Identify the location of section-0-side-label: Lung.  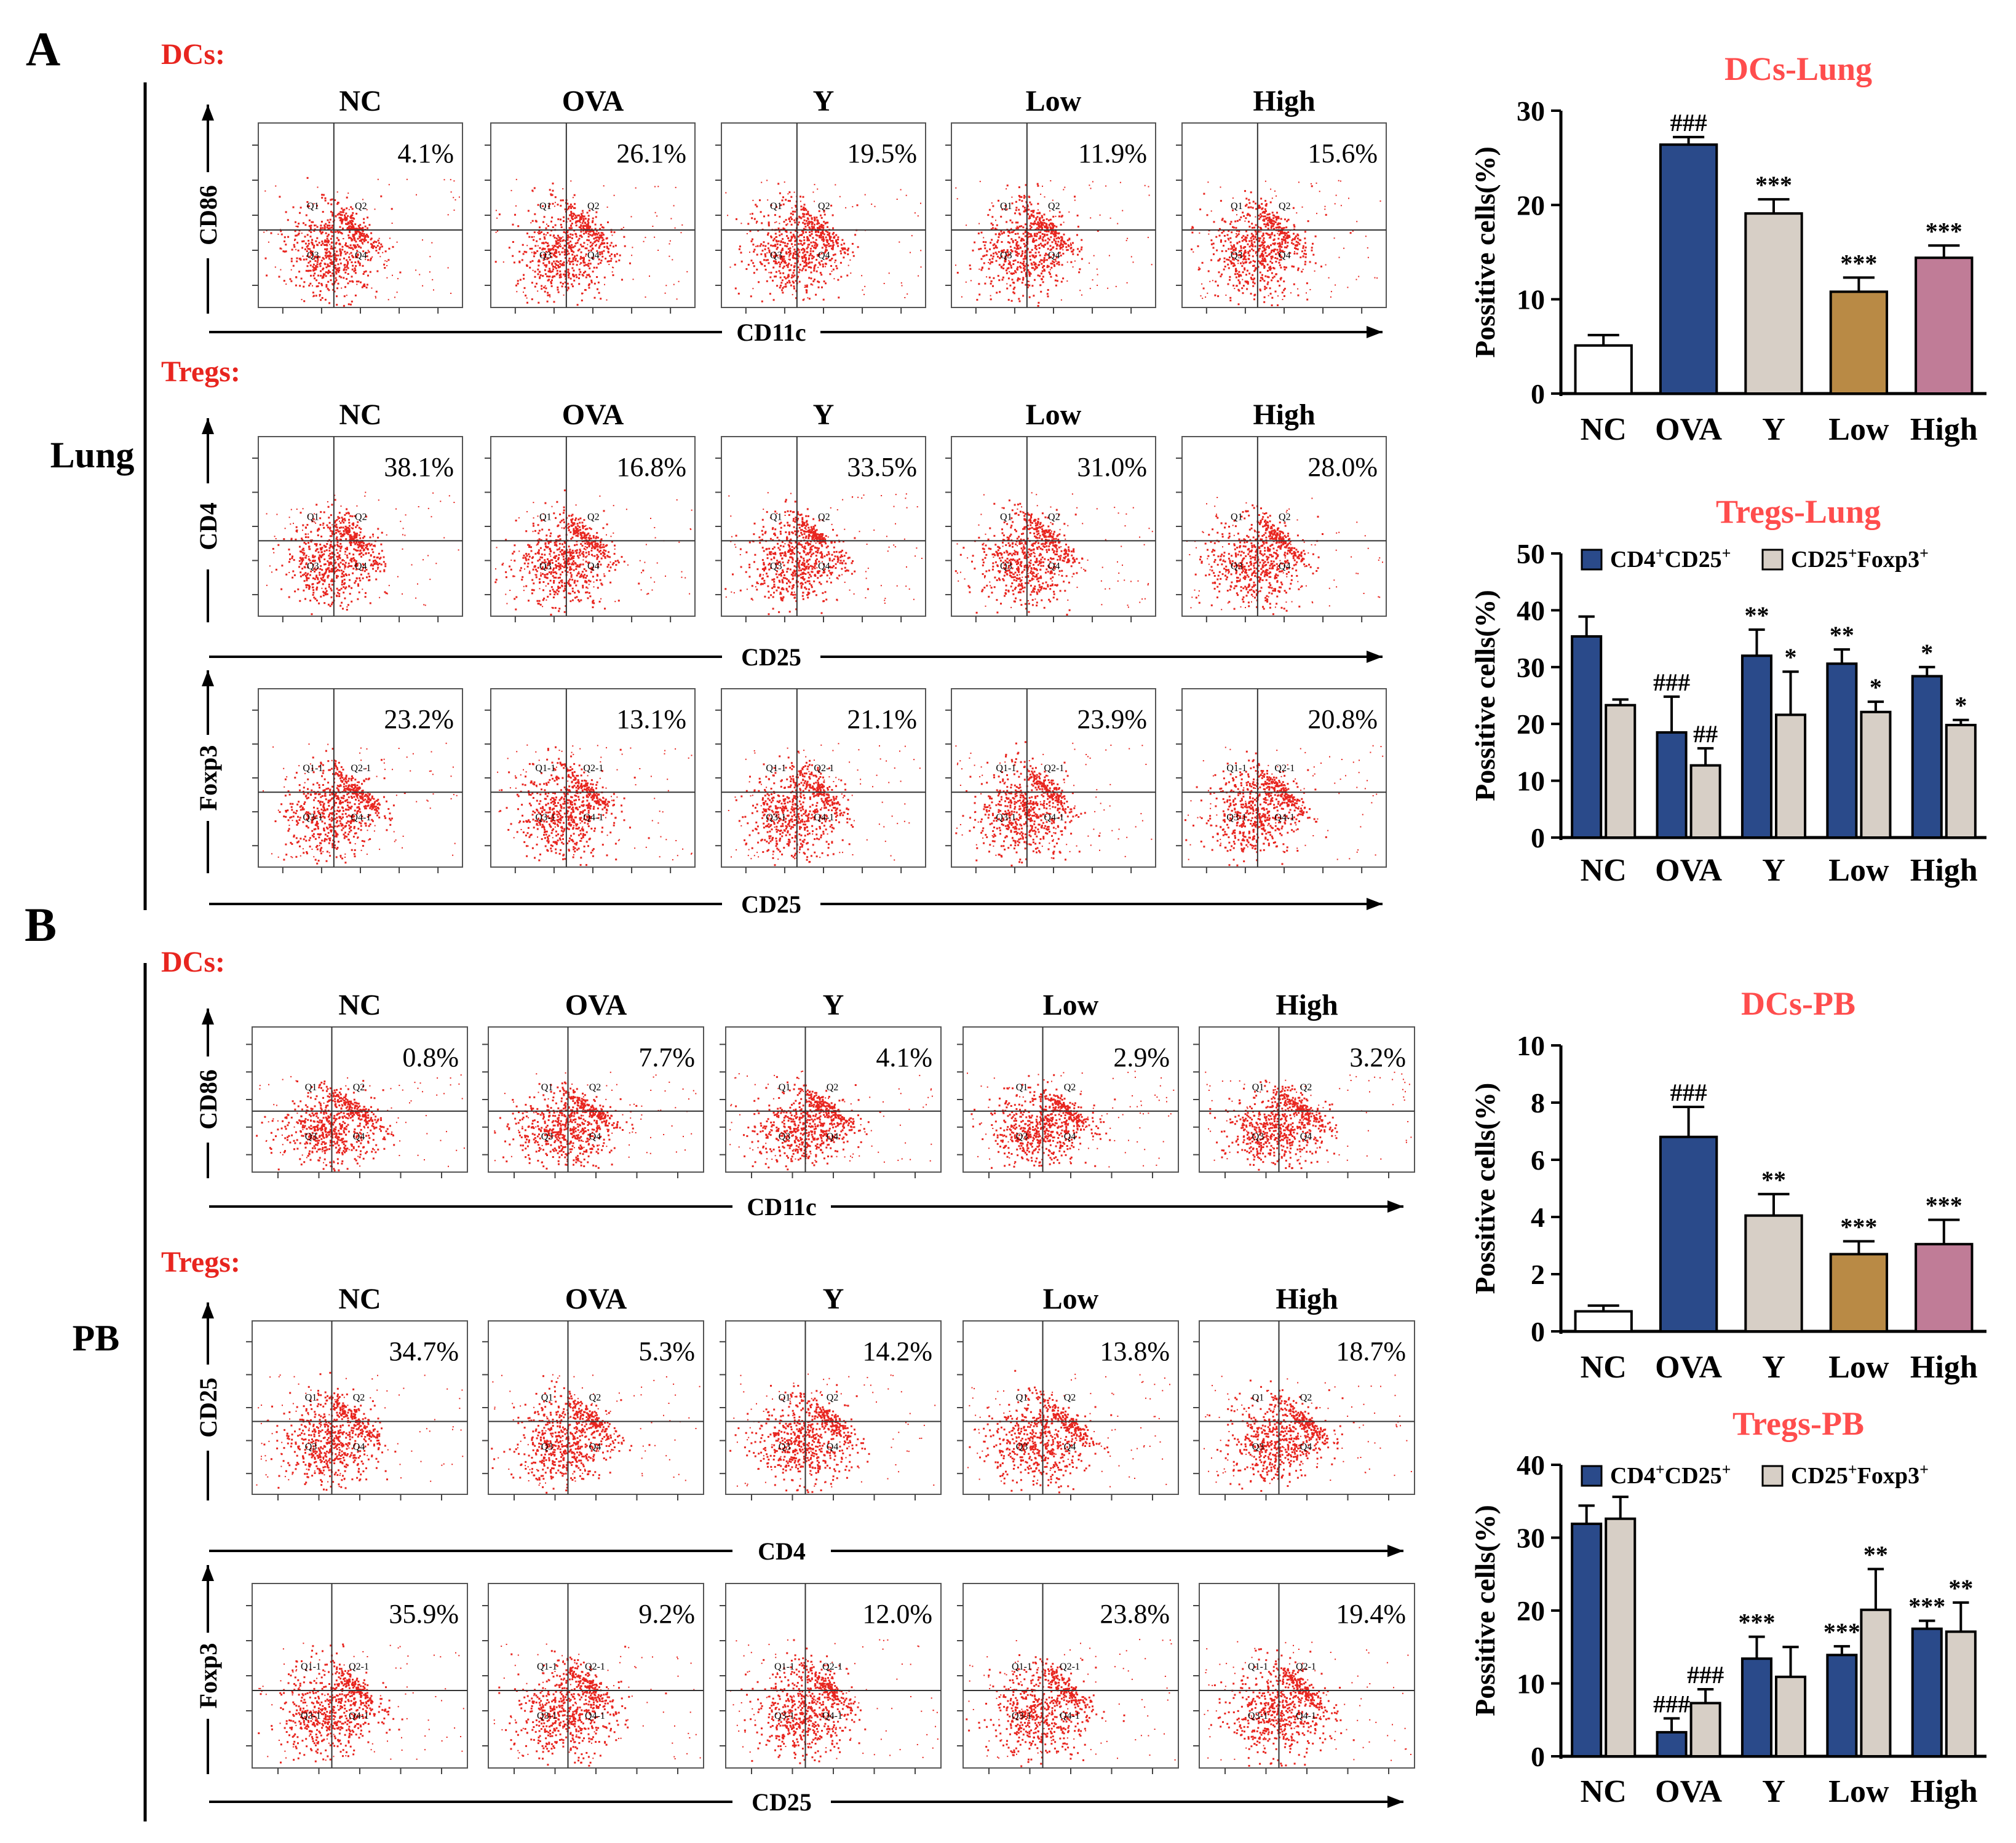
(92, 455).